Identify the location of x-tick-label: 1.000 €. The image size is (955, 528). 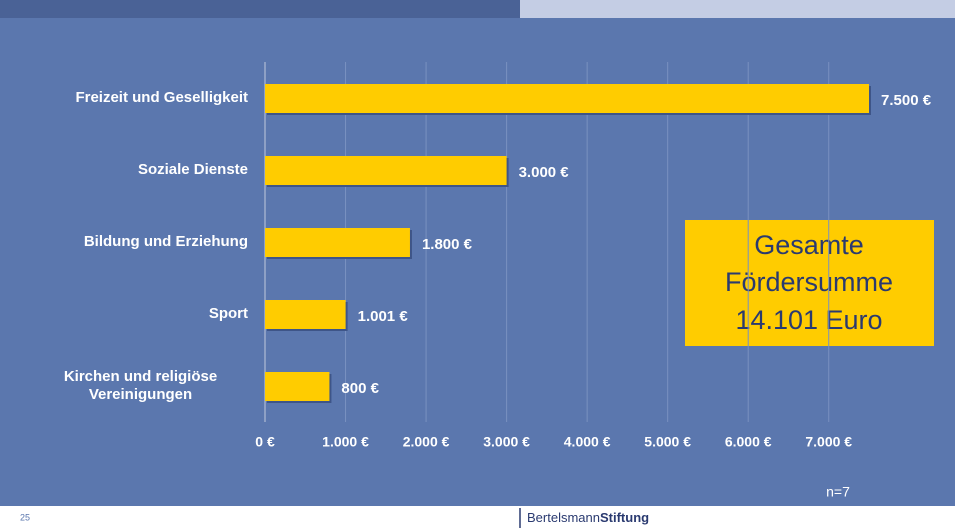
(345, 442).